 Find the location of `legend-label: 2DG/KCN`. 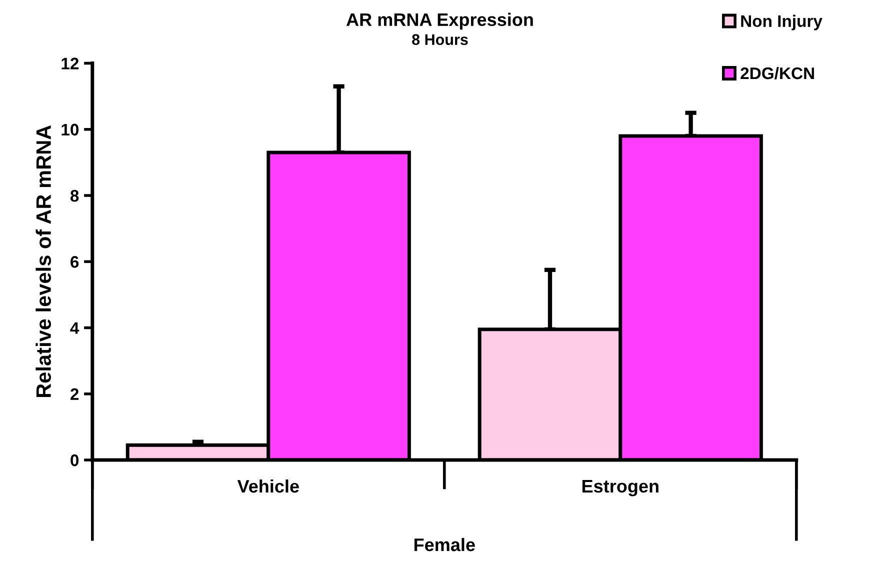

legend-label: 2DG/KCN is located at coordinates (777, 73).